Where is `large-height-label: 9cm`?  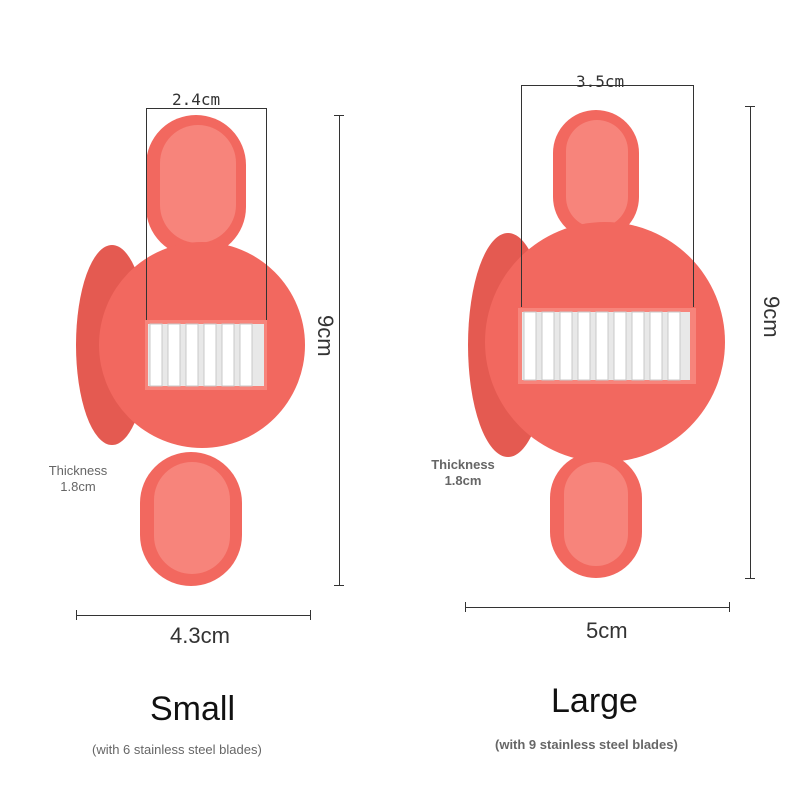
large-height-label: 9cm is located at coordinates (771, 317).